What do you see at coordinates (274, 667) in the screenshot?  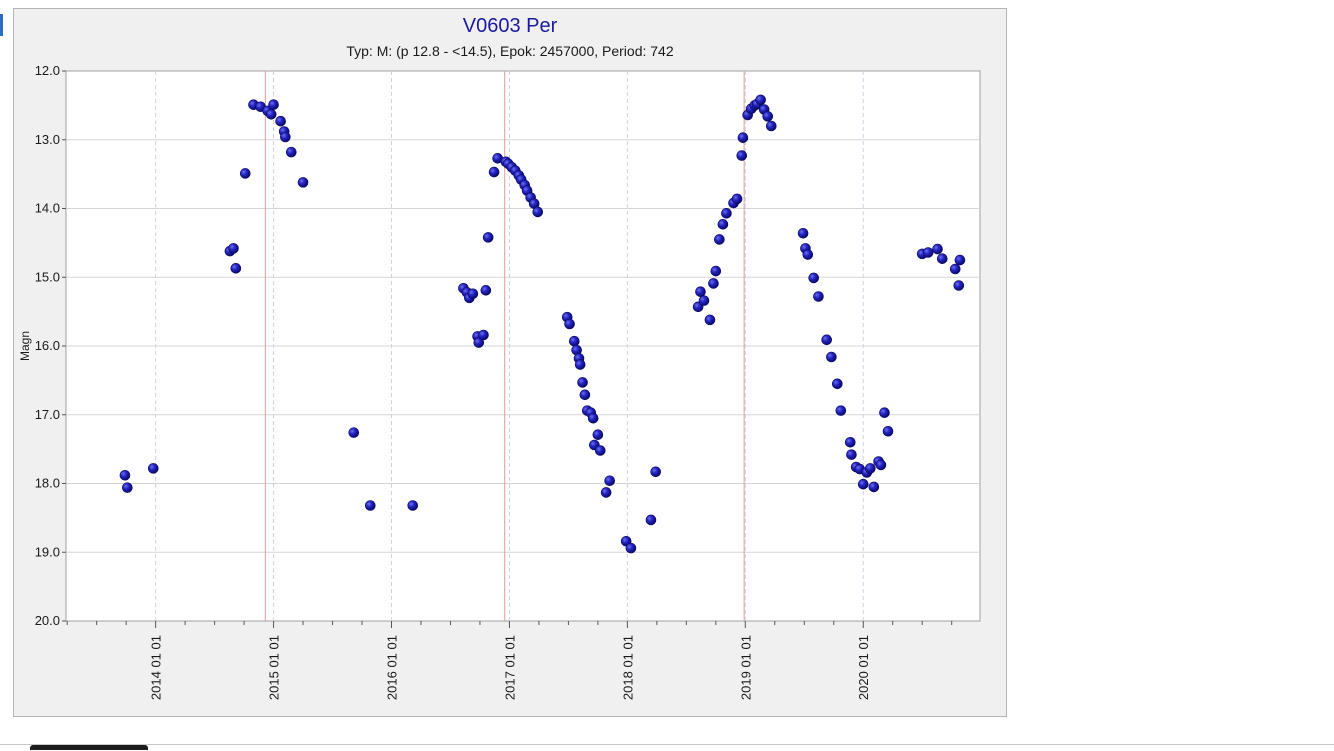 I see `x-tick-label: 2015 01 01` at bounding box center [274, 667].